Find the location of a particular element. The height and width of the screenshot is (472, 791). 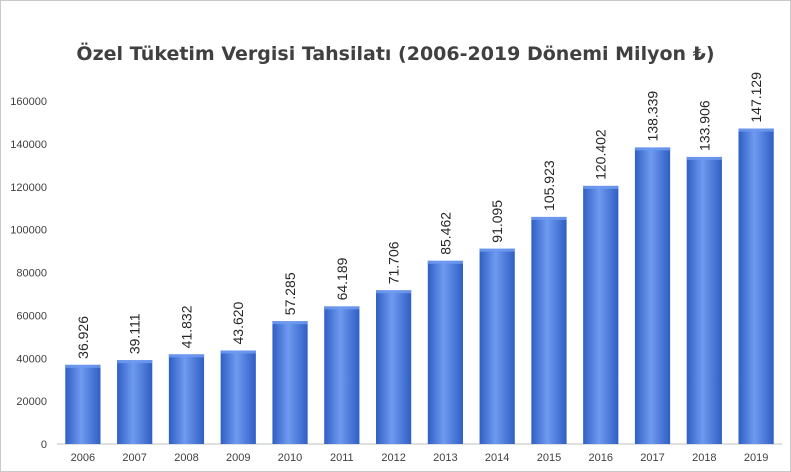

data-label: 120.402 is located at coordinates (601, 154).